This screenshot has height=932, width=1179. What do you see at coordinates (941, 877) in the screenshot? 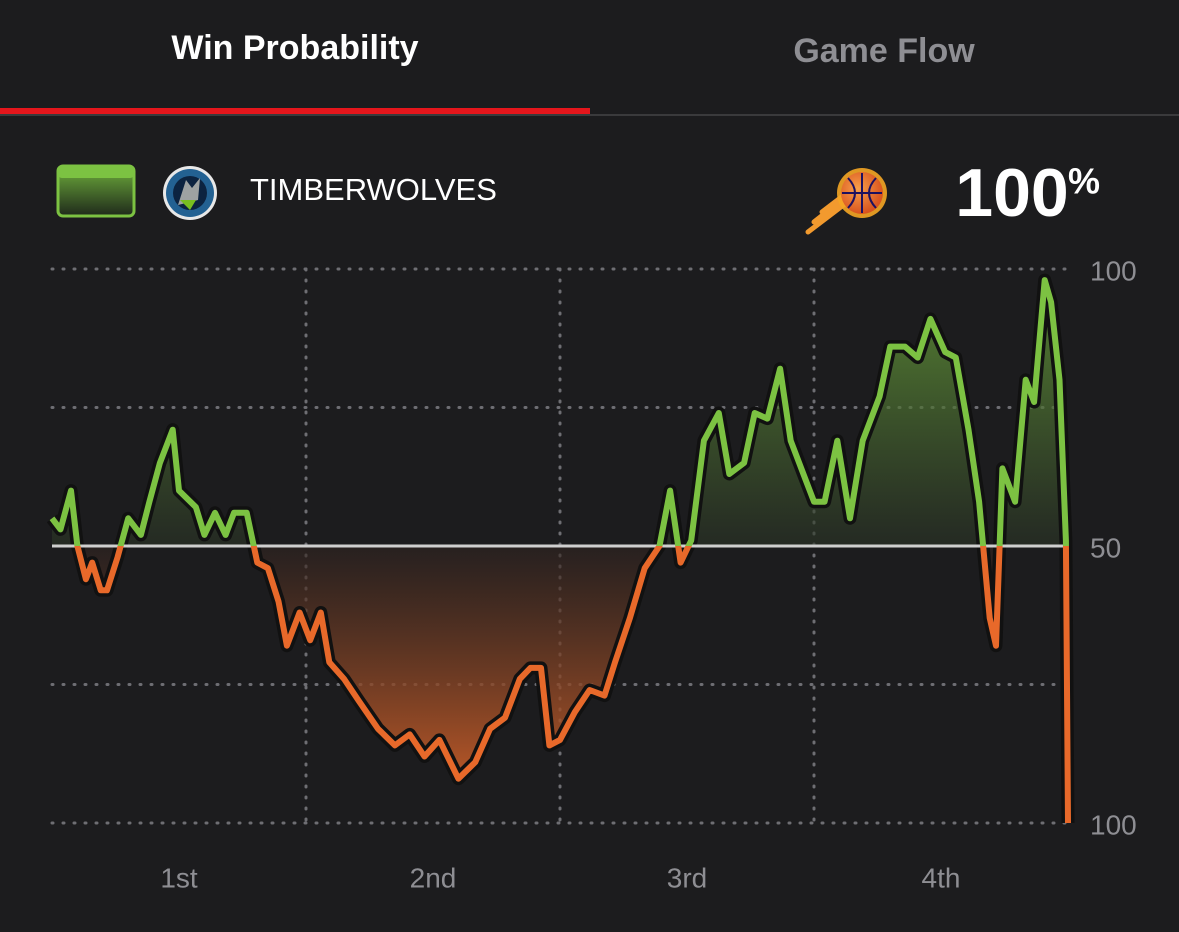
I see `x-tick-label: 4th` at bounding box center [941, 877].